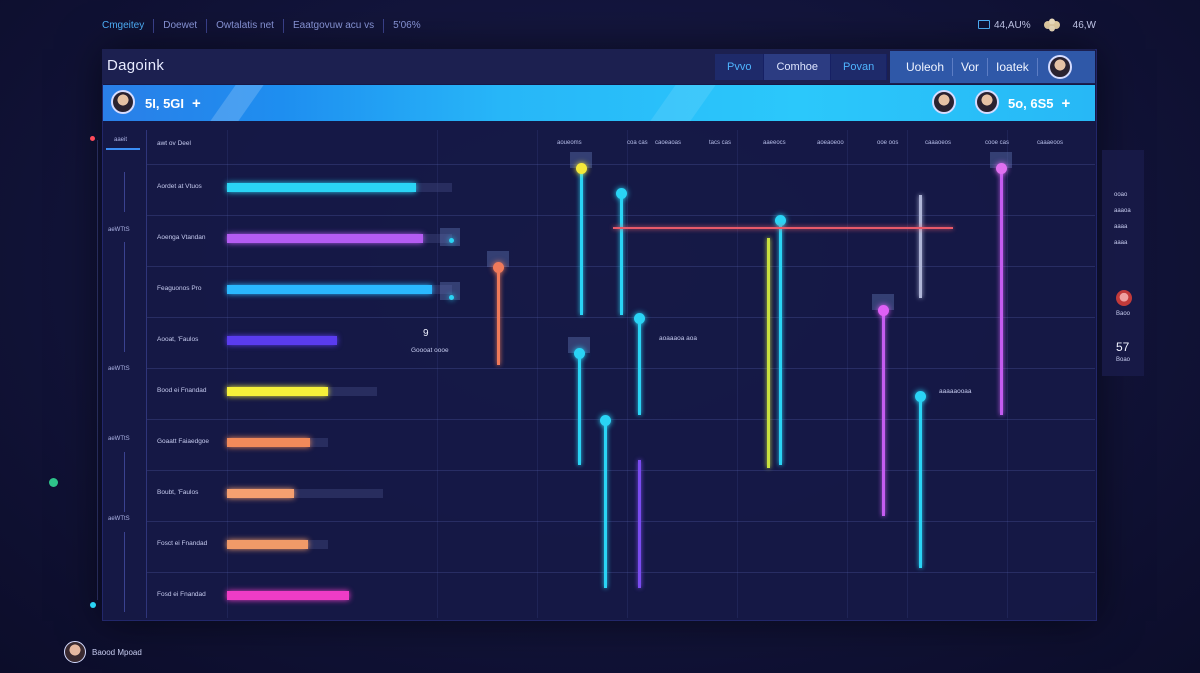 This screenshot has width=1200, height=673. Describe the element at coordinates (1123, 360) in the screenshot. I see `side-big-label: Boao` at that location.